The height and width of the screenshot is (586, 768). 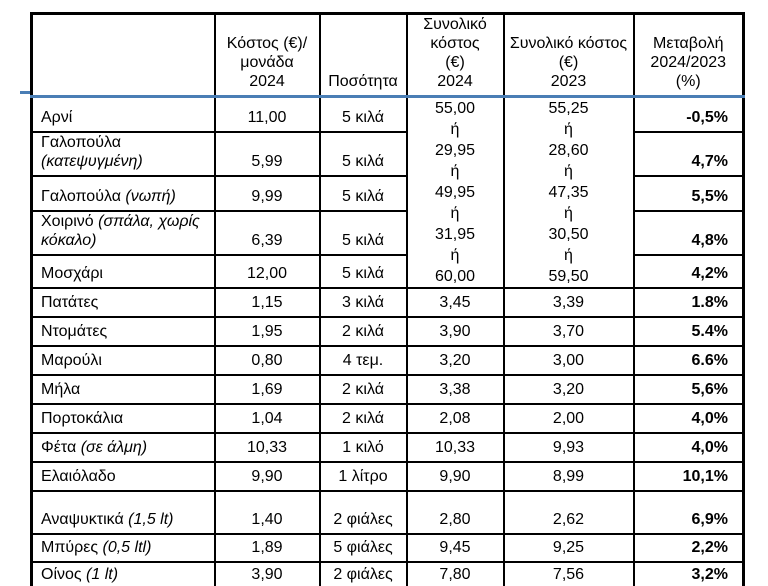 I want to click on total-2023-cell: 2,00, so click(x=568, y=418).